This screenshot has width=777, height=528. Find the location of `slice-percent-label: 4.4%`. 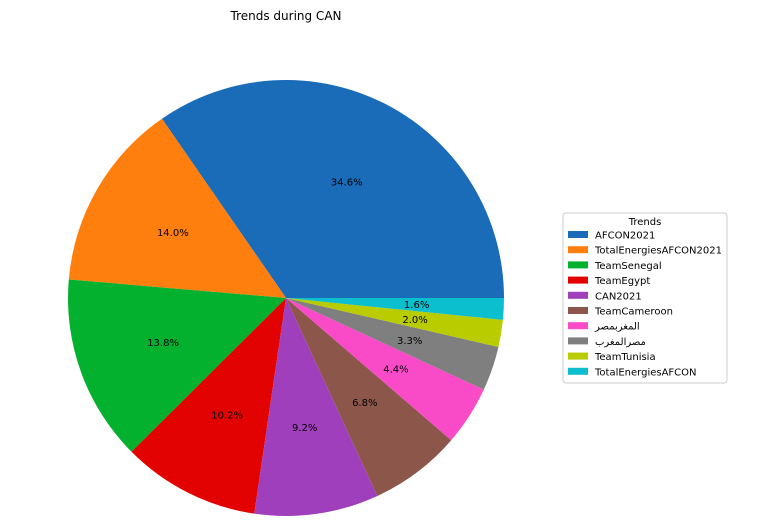

slice-percent-label: 4.4% is located at coordinates (395, 369).